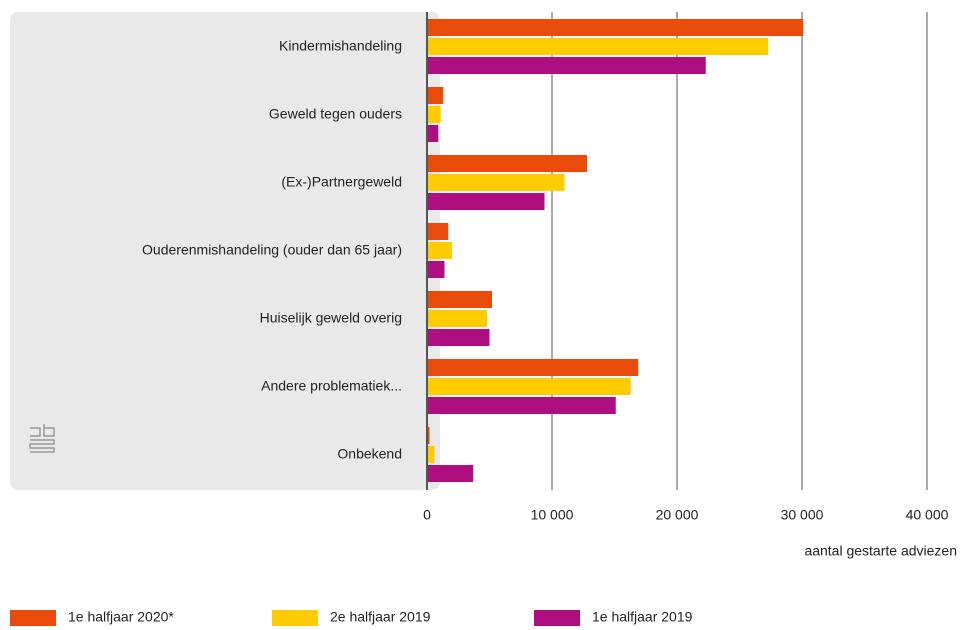  What do you see at coordinates (341, 182) in the screenshot?
I see `y-tick-label: (Ex-)Partnergeweld` at bounding box center [341, 182].